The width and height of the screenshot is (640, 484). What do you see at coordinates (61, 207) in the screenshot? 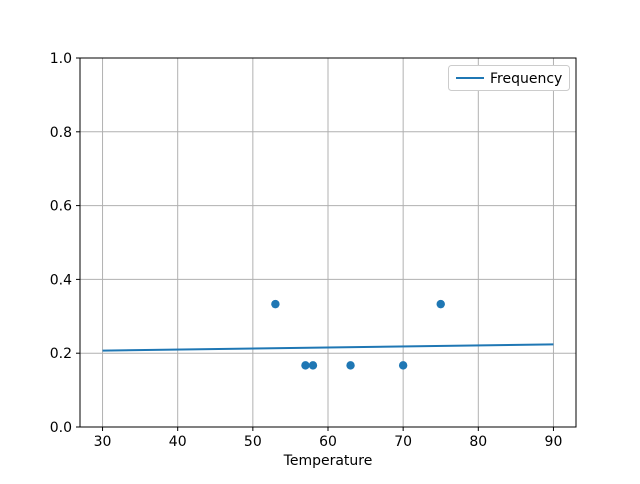
I see `y-tick-label: 0.6` at bounding box center [61, 207].